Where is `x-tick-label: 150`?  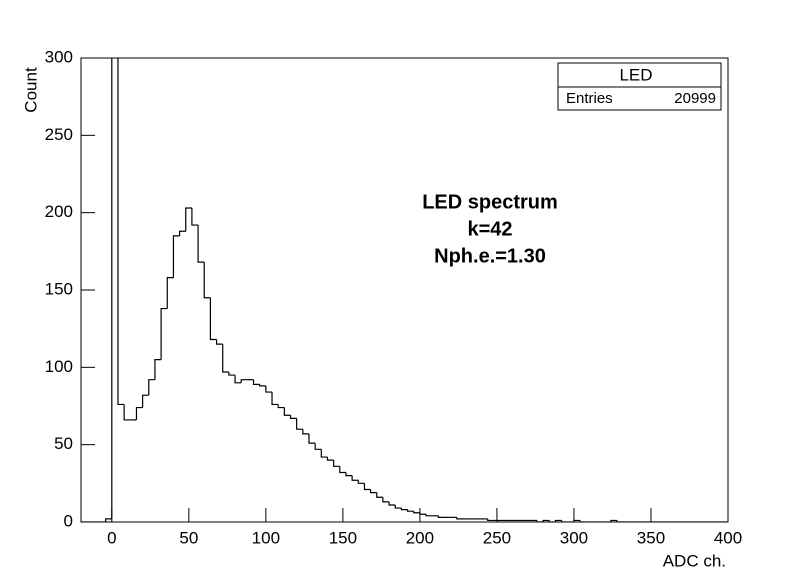 x-tick-label: 150 is located at coordinates (343, 537).